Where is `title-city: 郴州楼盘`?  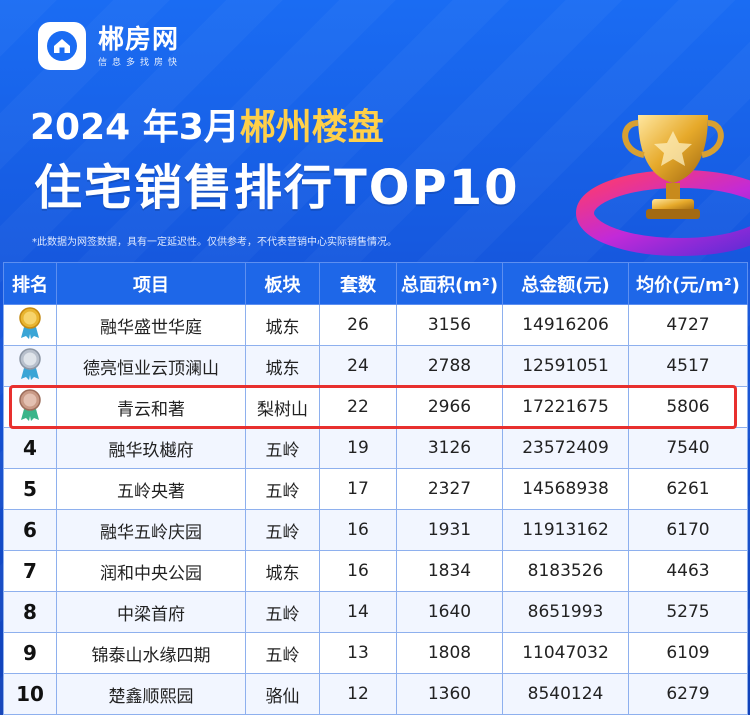
title-city: 郴州楼盘 is located at coordinates (311, 127).